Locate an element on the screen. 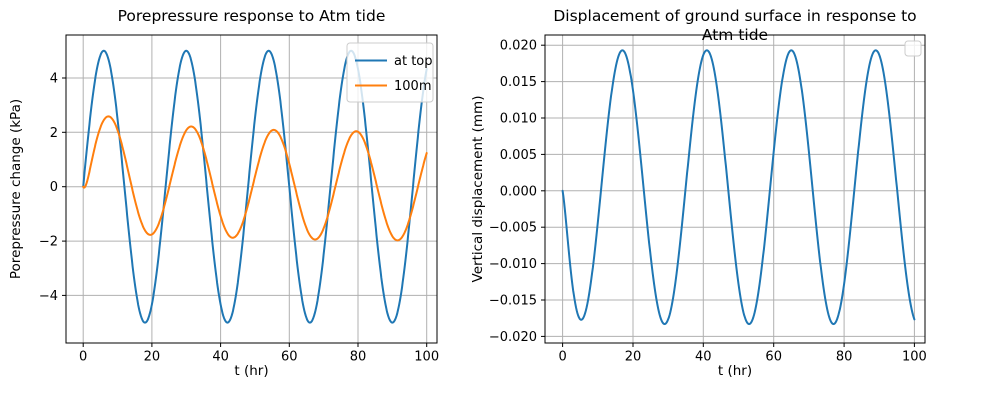 The width and height of the screenshot is (1000, 400). y-tick-label: 0.000 is located at coordinates (518, 191).